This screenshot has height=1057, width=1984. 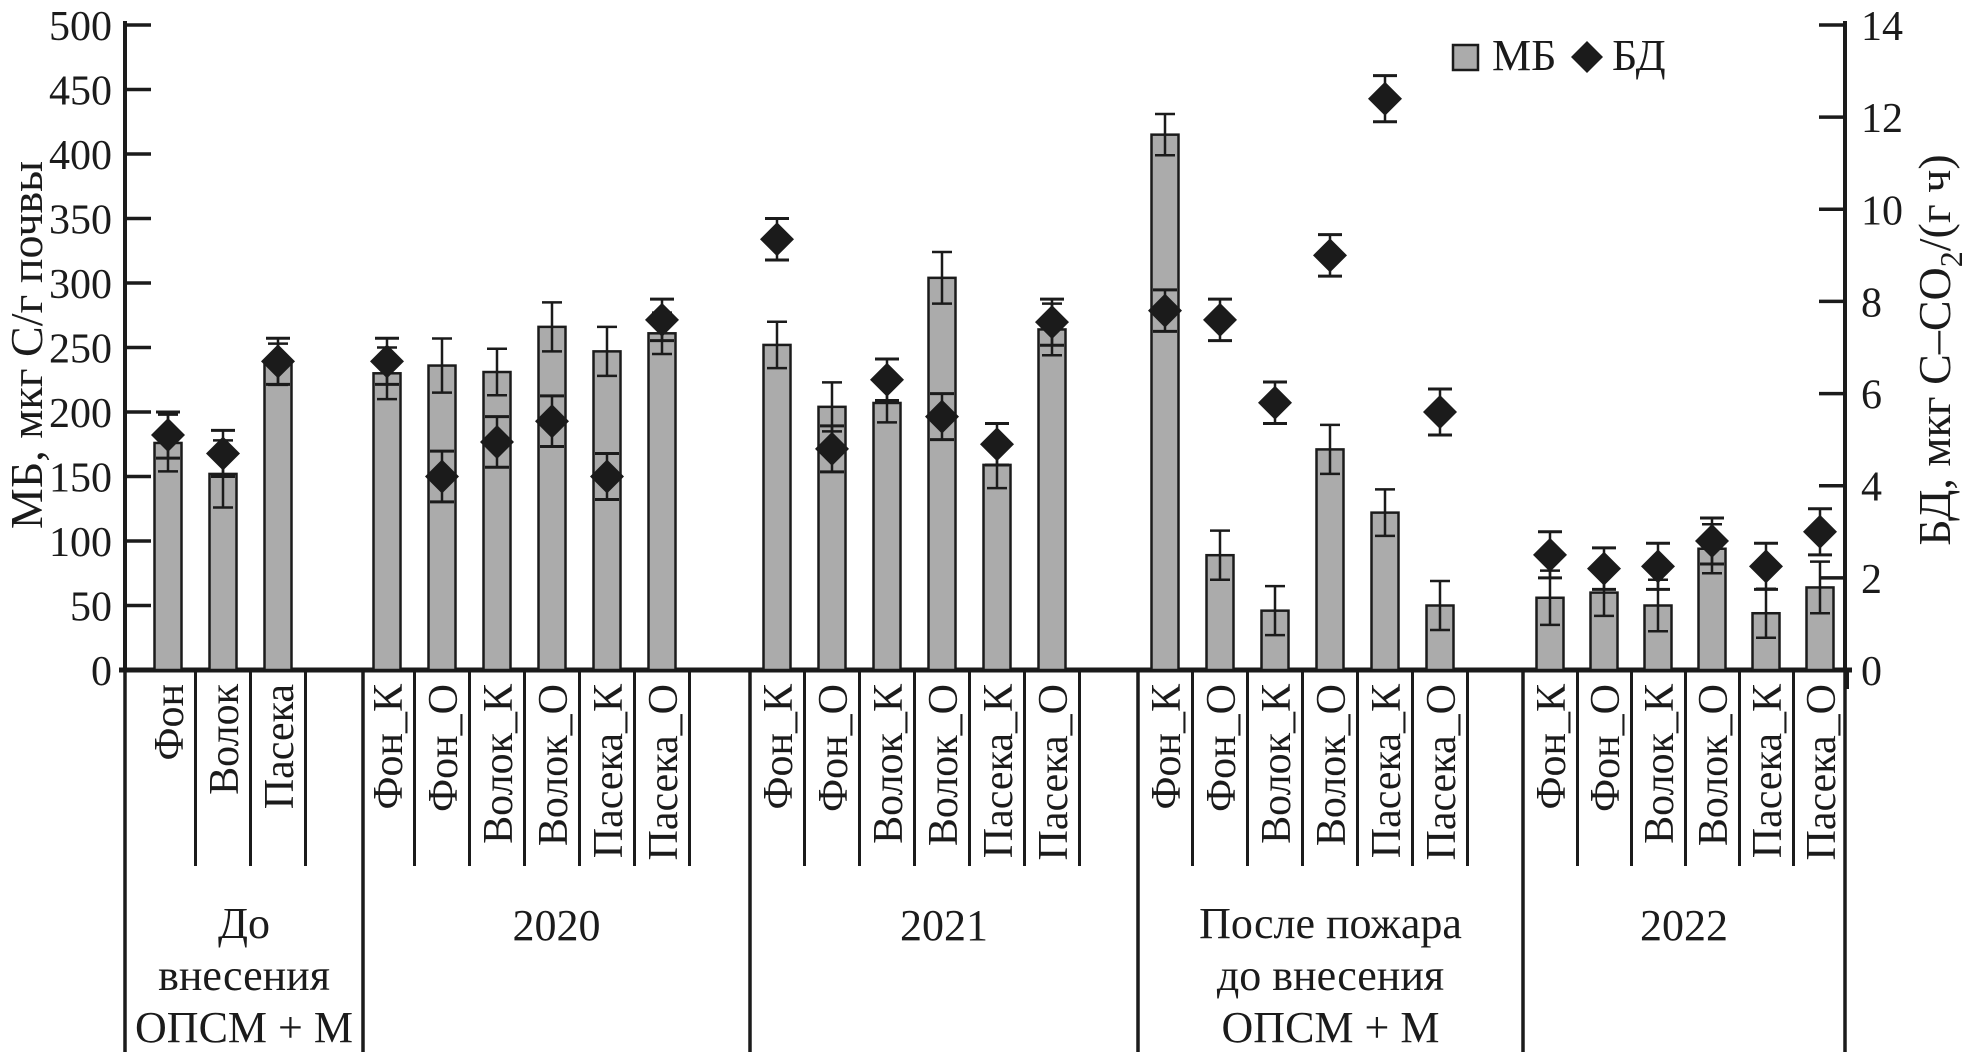 What do you see at coordinates (1871, 488) in the screenshot?
I see `right-axis-tick-label: 4` at bounding box center [1871, 488].